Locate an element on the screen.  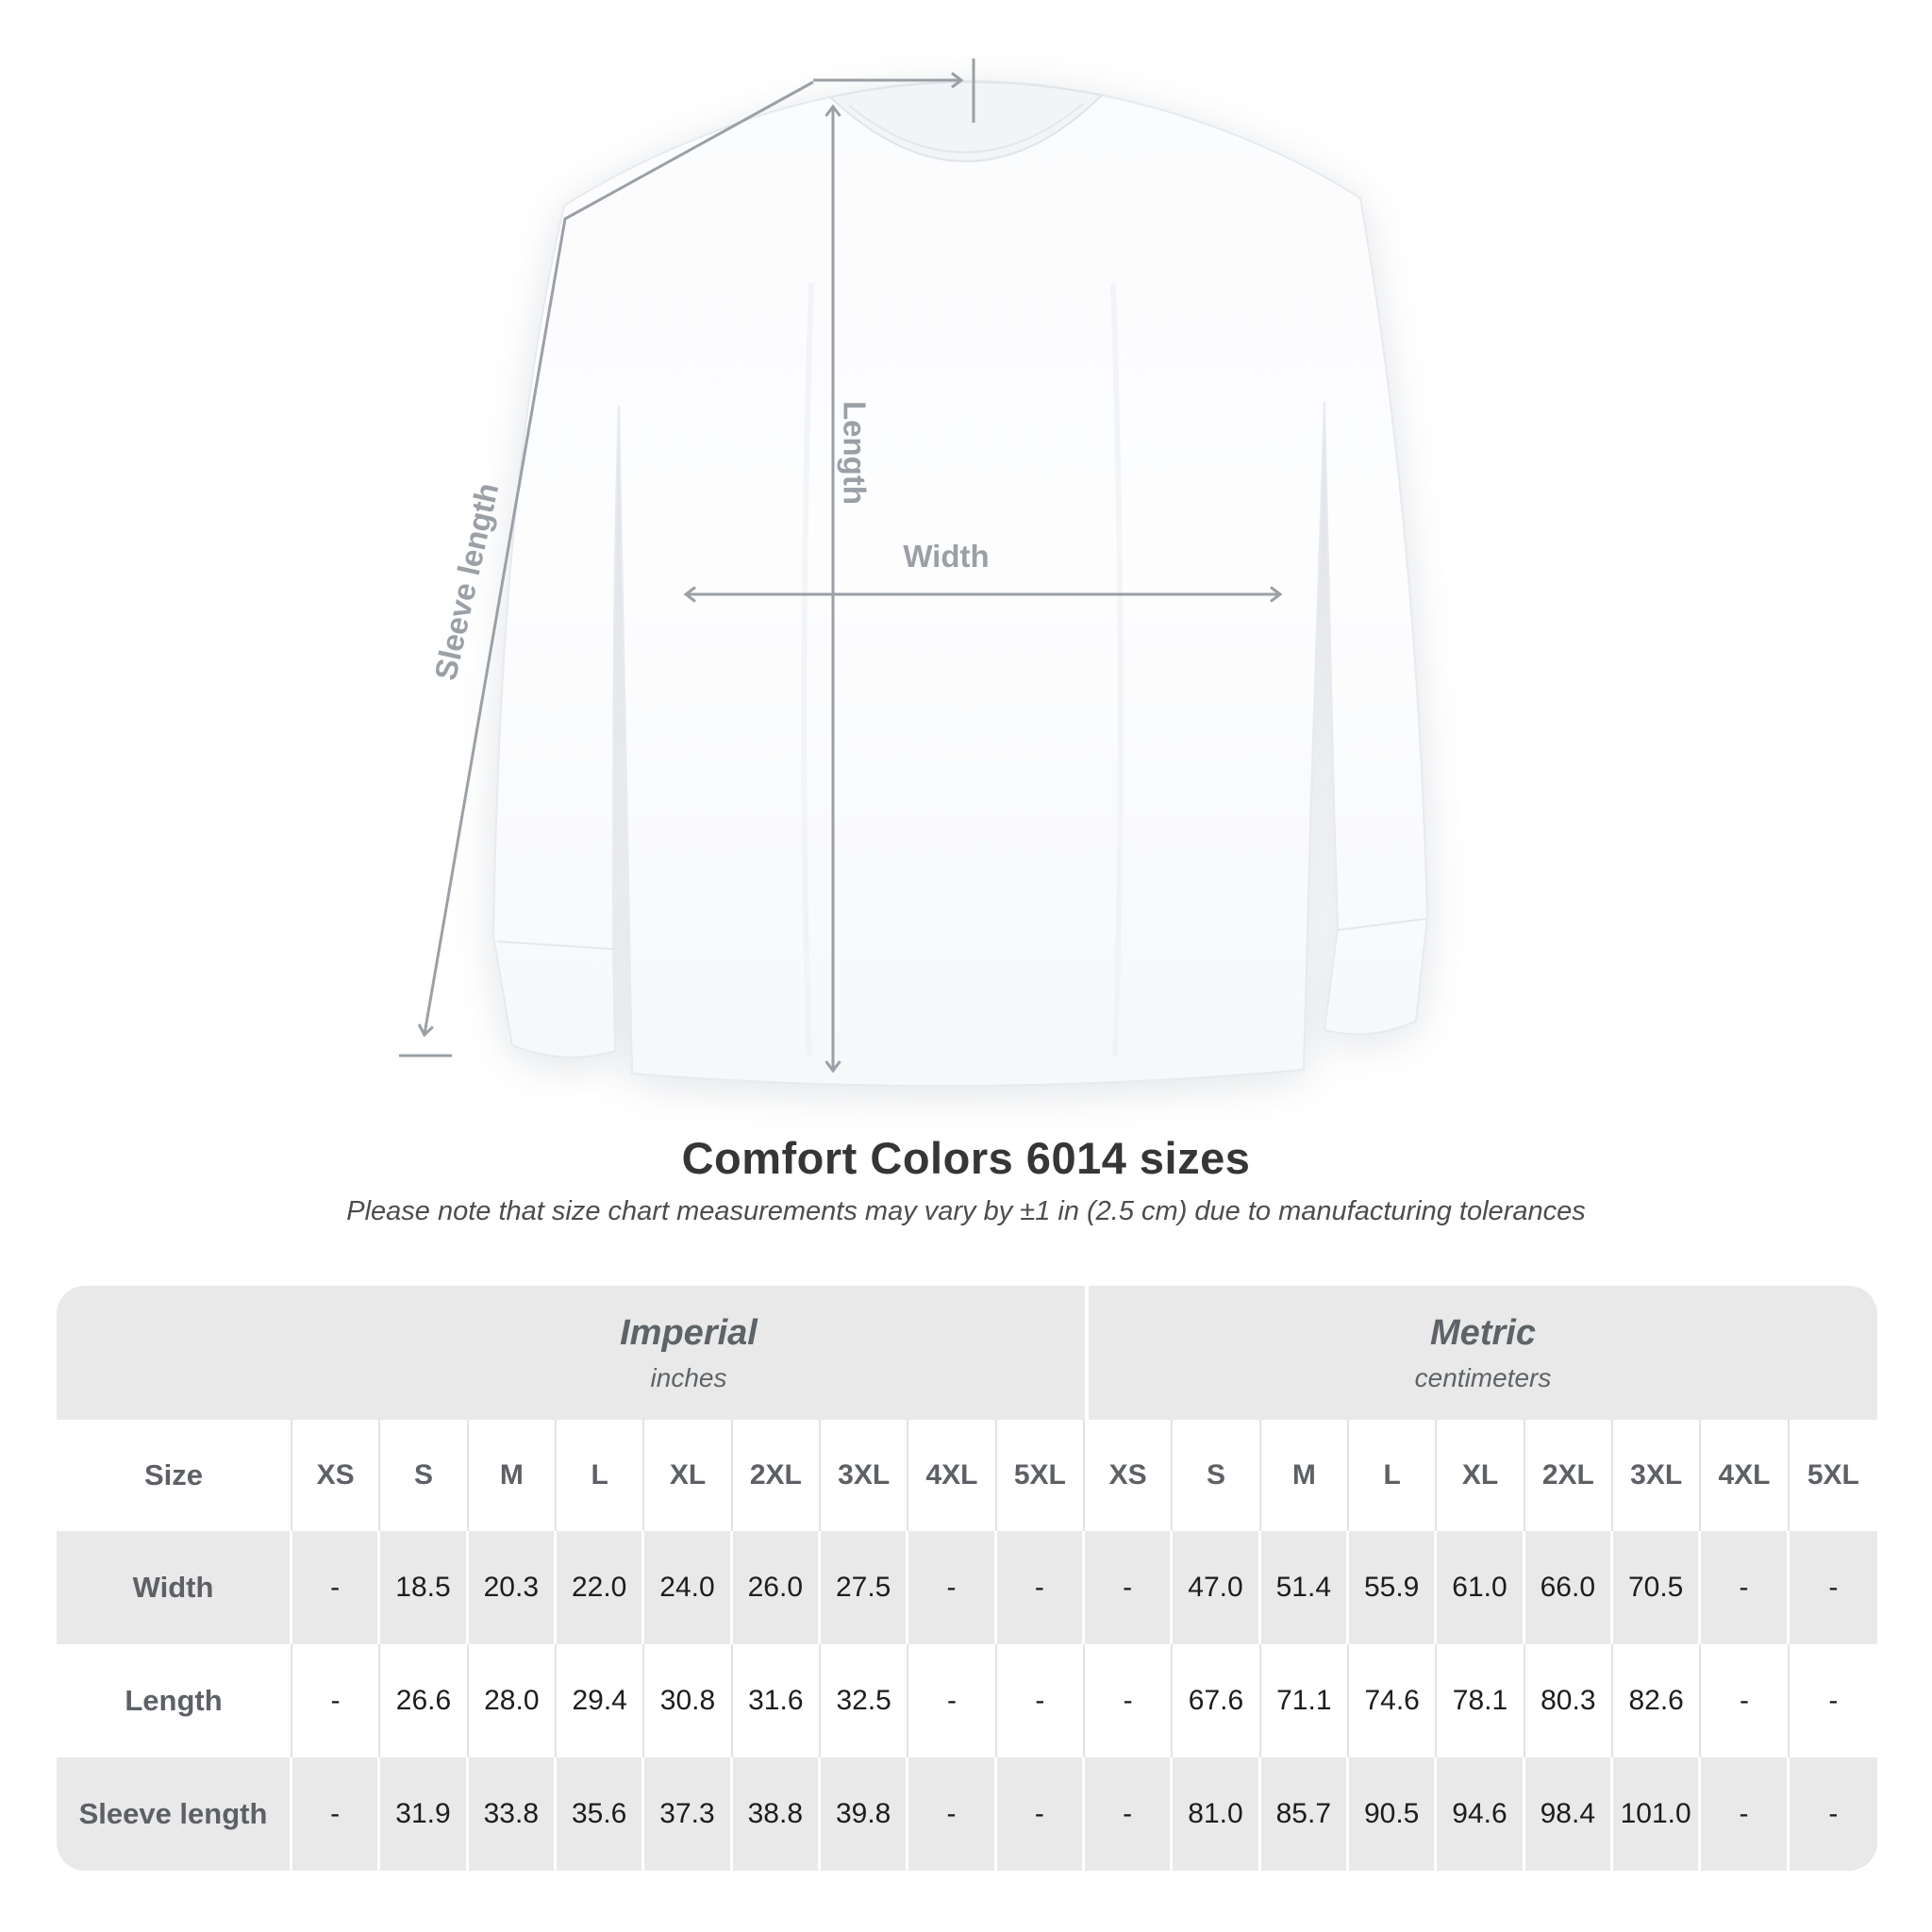
row-label: Length is located at coordinates (175, 1701).